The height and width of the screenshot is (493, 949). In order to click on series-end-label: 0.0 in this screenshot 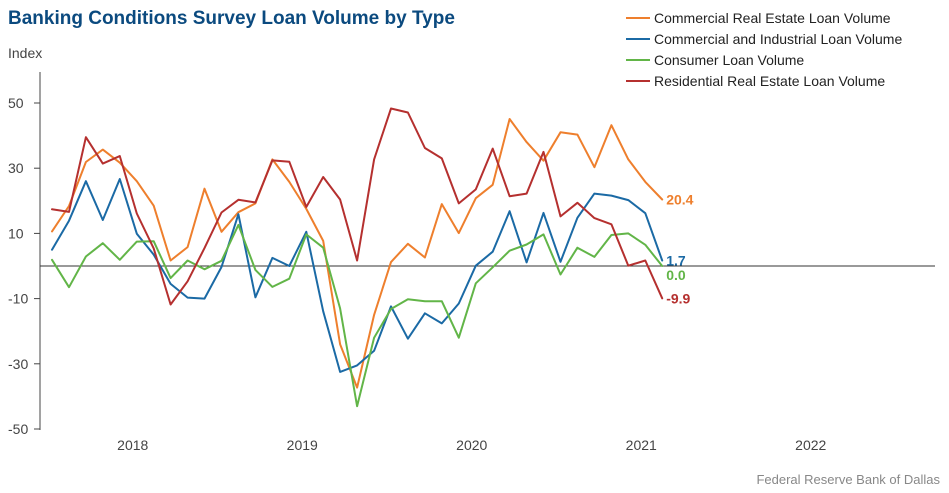, I will do `click(676, 275)`.